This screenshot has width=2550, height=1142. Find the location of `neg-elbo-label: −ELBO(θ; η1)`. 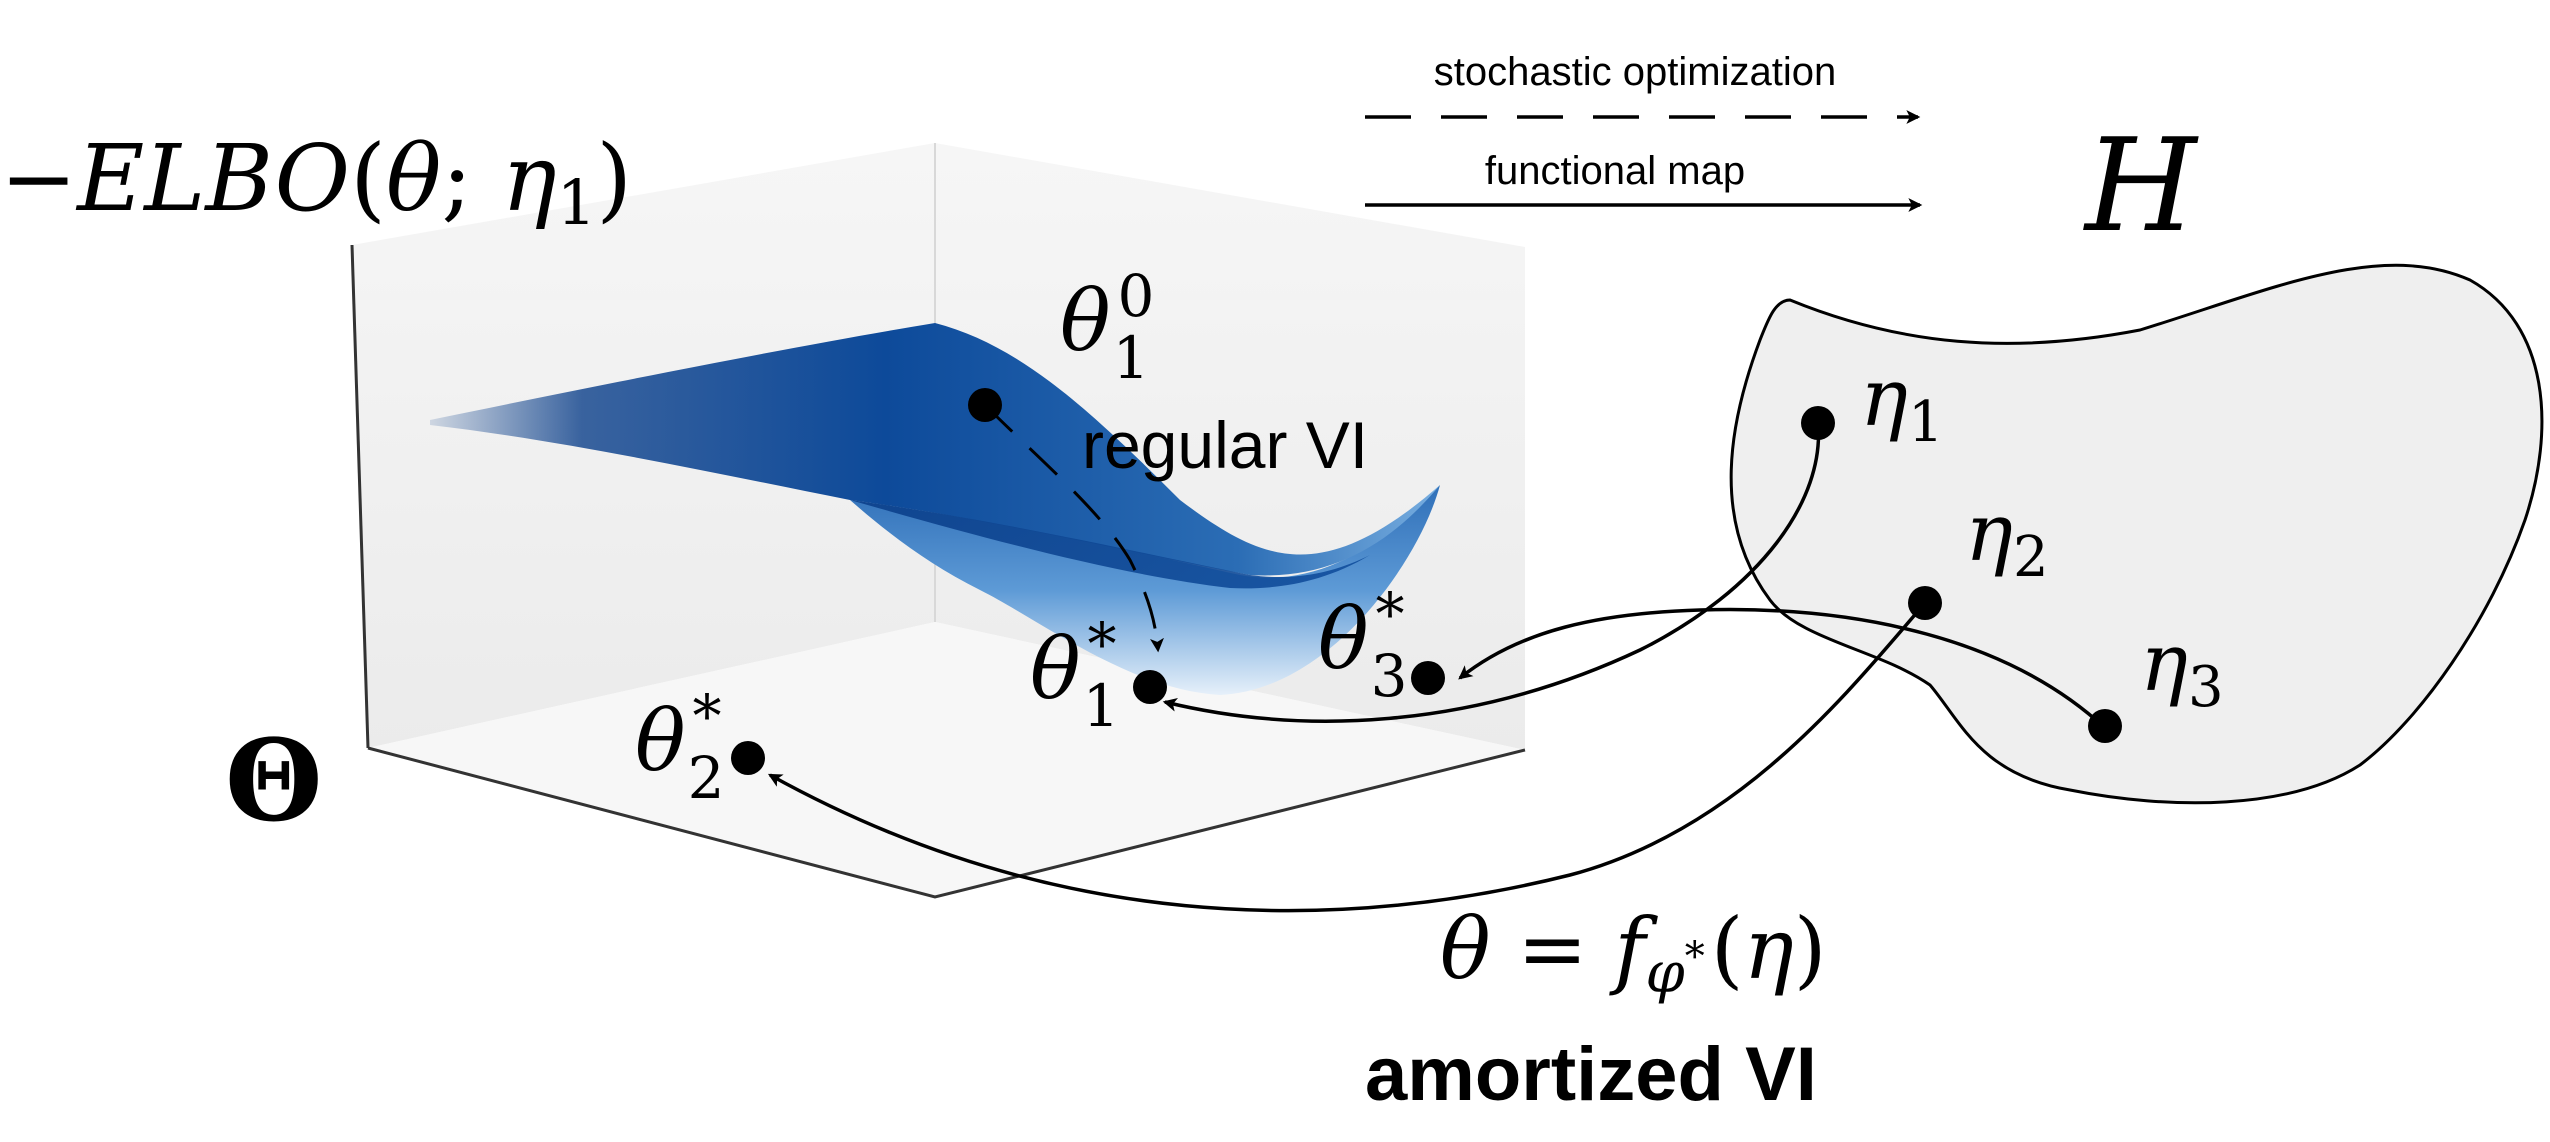

neg-elbo-label: −ELBO(θ; η1) is located at coordinates (316, 182).